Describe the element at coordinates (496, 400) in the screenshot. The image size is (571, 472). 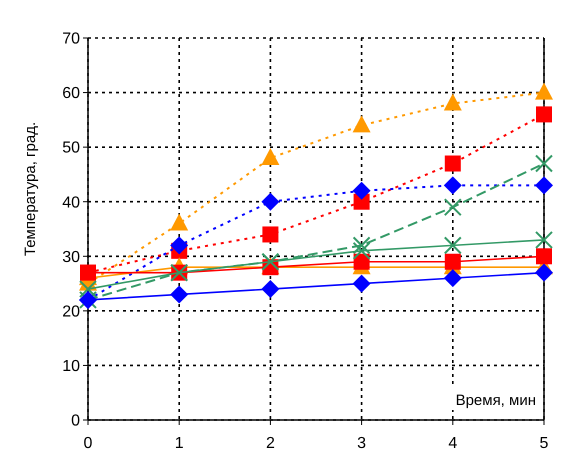
I see `x-axis-title: Время, мин` at that location.